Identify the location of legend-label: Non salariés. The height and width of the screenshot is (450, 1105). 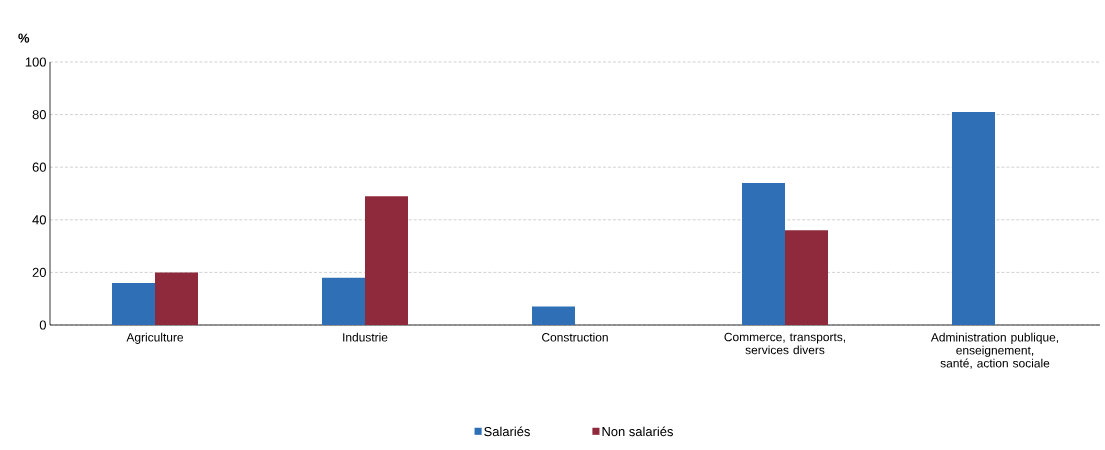
(637, 431).